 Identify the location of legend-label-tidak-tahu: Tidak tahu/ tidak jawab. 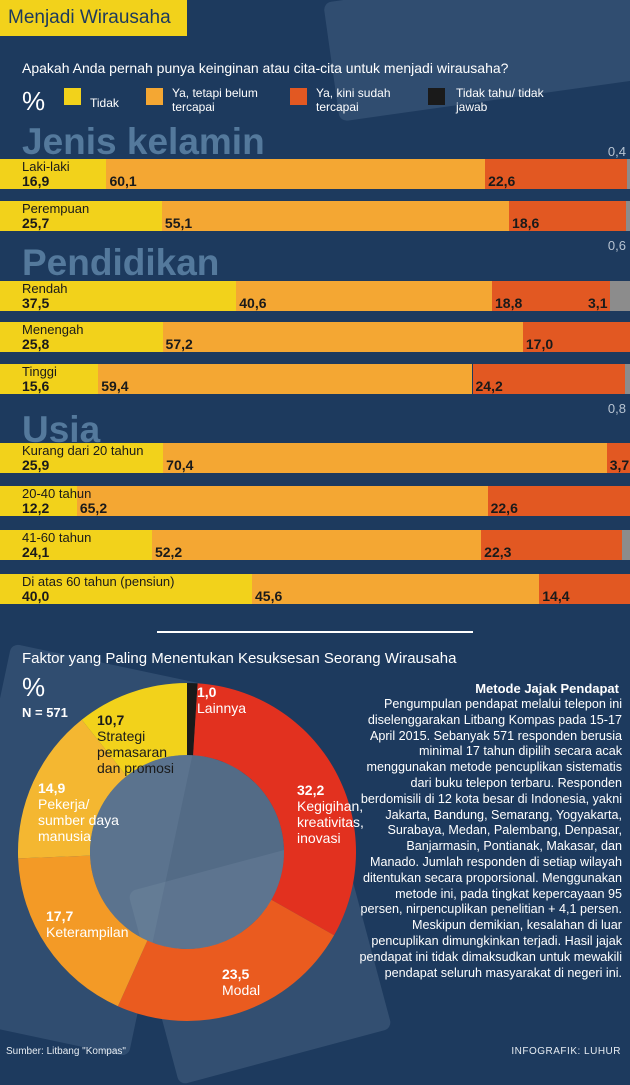
(500, 100).